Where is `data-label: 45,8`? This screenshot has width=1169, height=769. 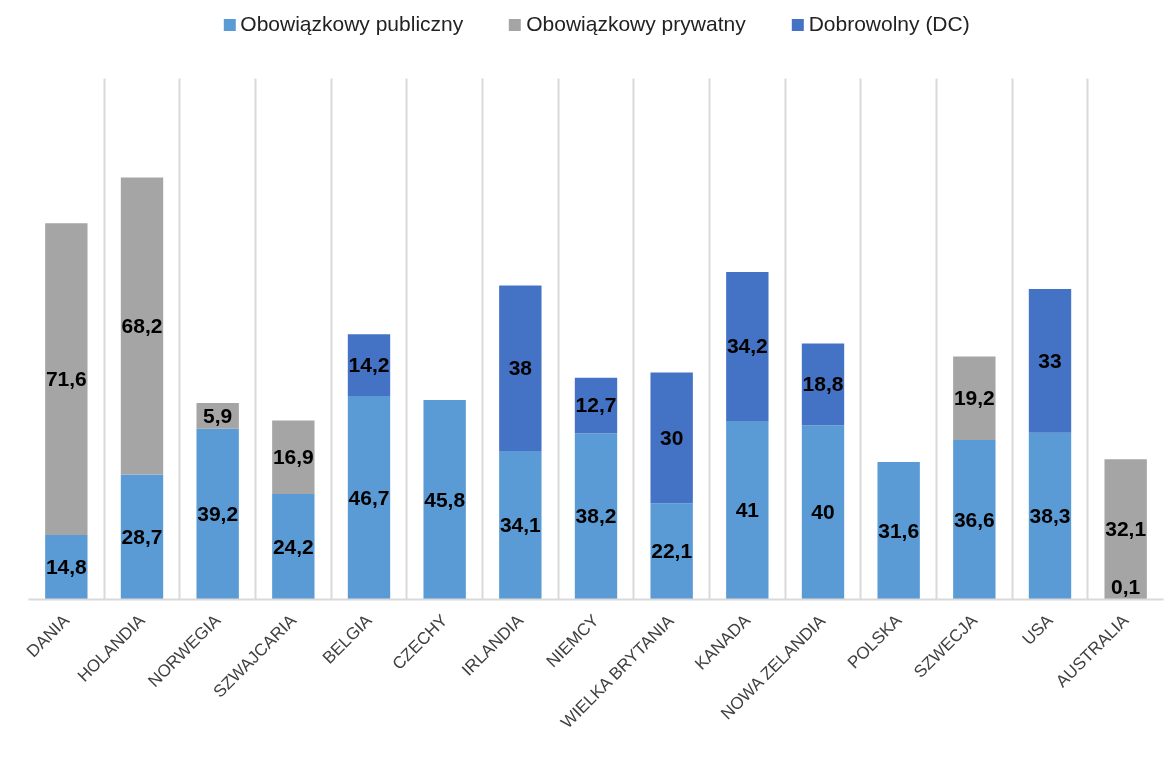 data-label: 45,8 is located at coordinates (445, 499).